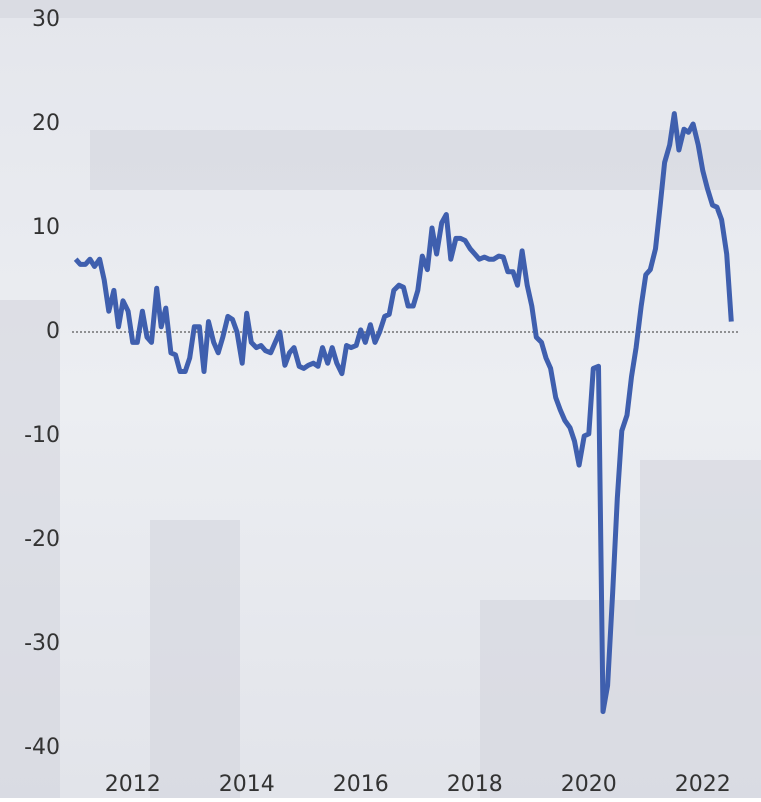 This screenshot has height=802, width=761. What do you see at coordinates (475, 784) in the screenshot?
I see `x-tick-label: 2018` at bounding box center [475, 784].